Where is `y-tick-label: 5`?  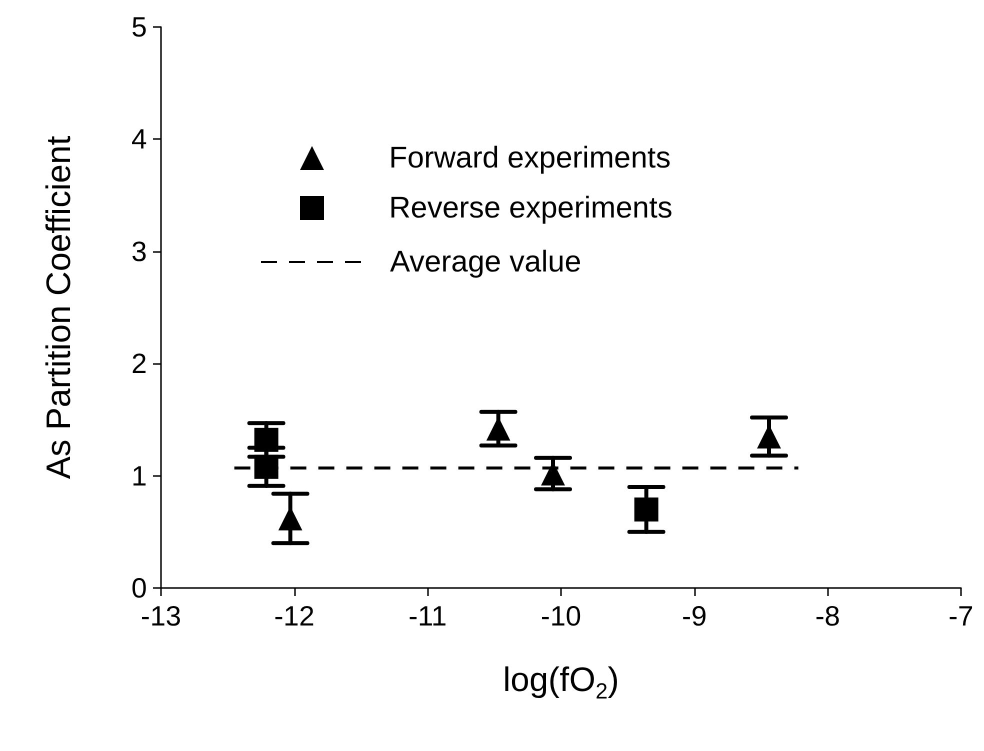
y-tick-label: 5 is located at coordinates (139, 27).